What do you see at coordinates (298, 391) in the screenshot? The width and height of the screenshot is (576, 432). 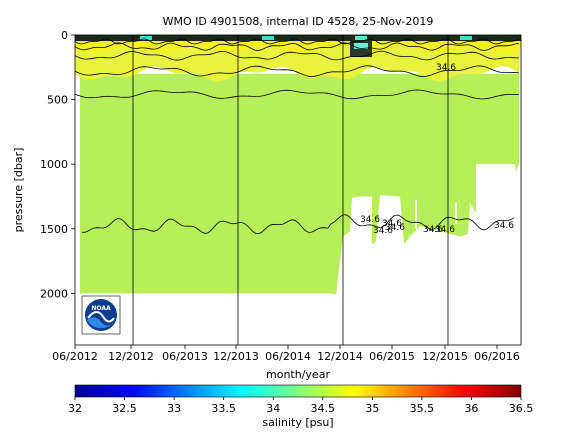 I see `colorbar-gradient` at bounding box center [298, 391].